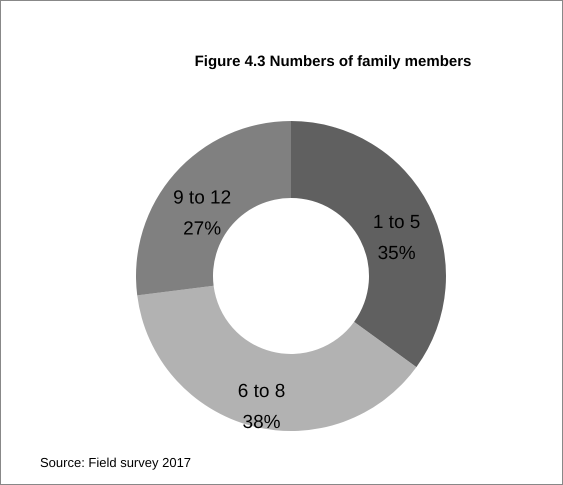 The width and height of the screenshot is (563, 485). Describe the element at coordinates (396, 223) in the screenshot. I see `slice-label: 1 to 5` at that location.